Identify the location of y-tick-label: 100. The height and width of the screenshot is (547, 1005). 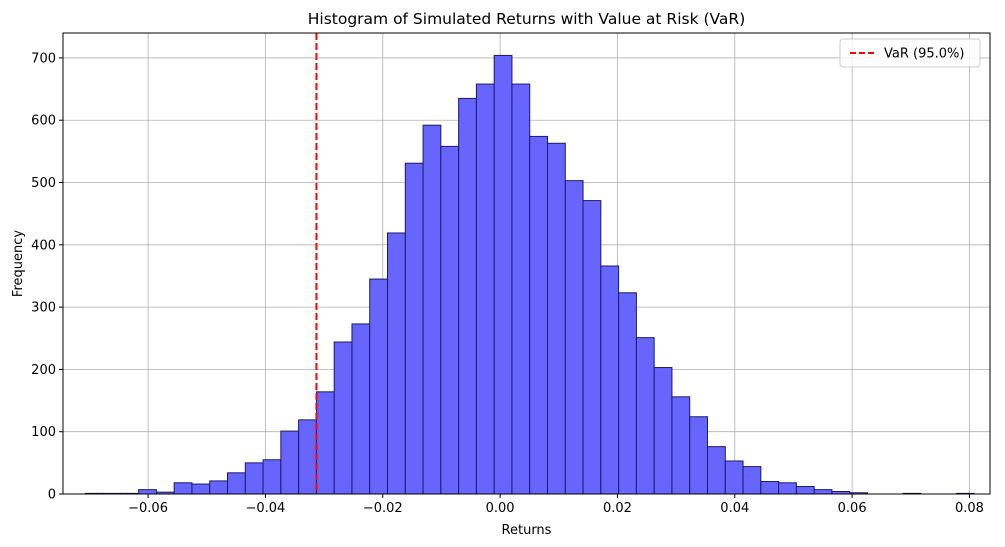
(43, 432).